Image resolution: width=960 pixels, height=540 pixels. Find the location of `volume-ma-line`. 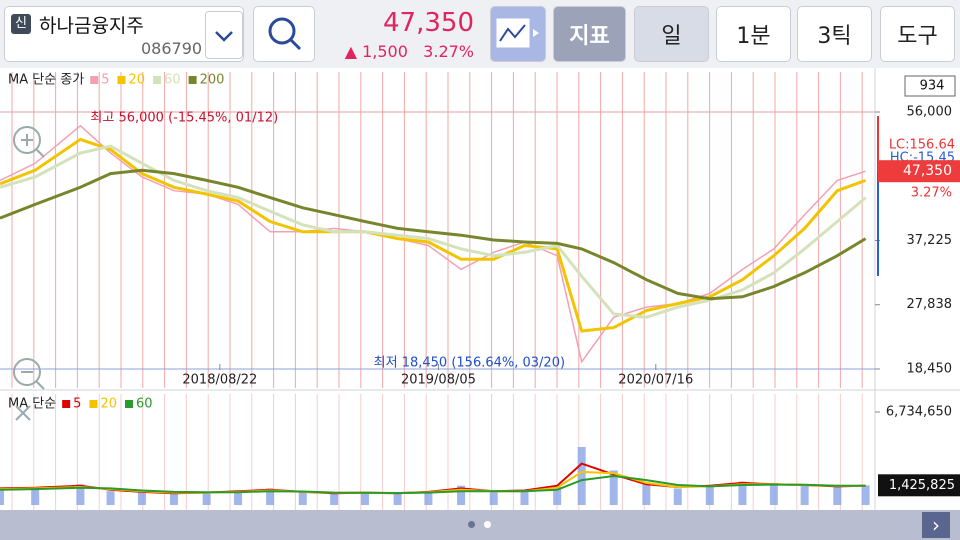

volume-ma-line is located at coordinates (433, 484).